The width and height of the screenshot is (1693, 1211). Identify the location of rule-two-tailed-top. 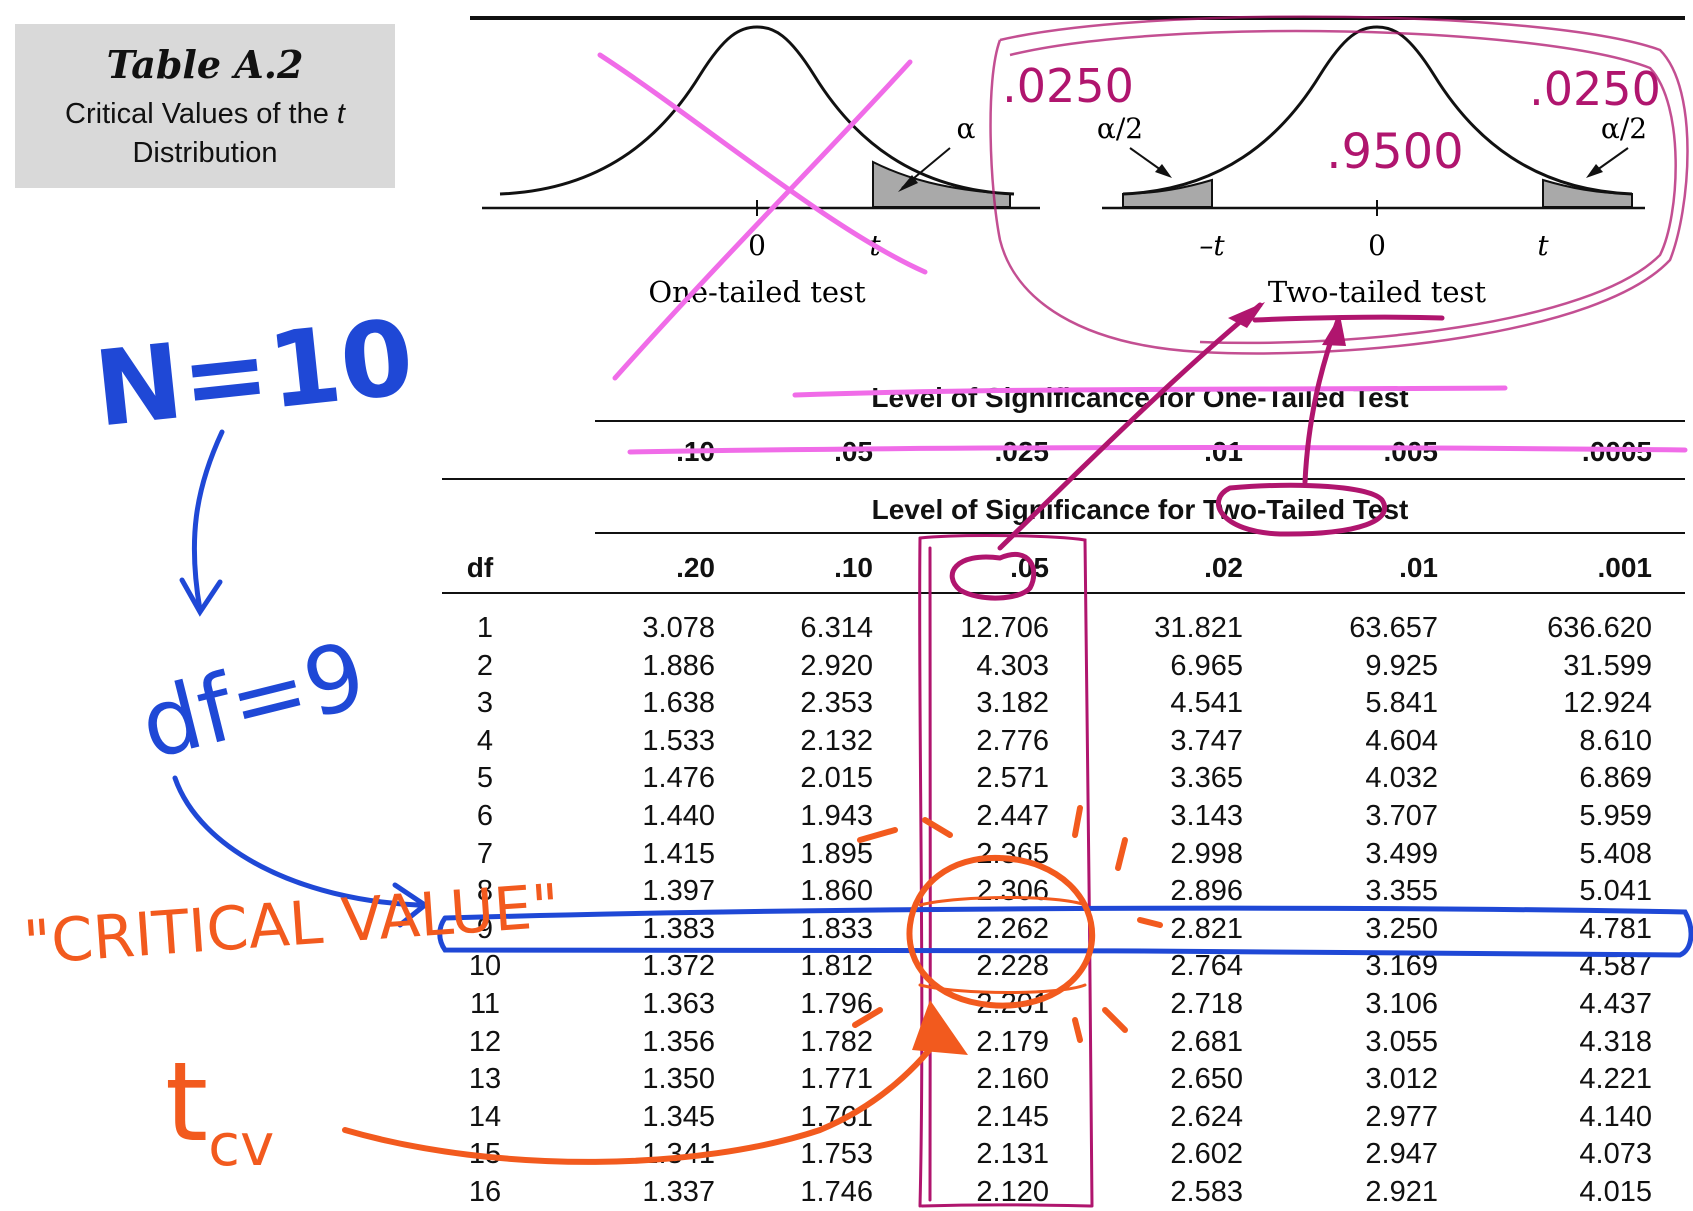
(1063, 479).